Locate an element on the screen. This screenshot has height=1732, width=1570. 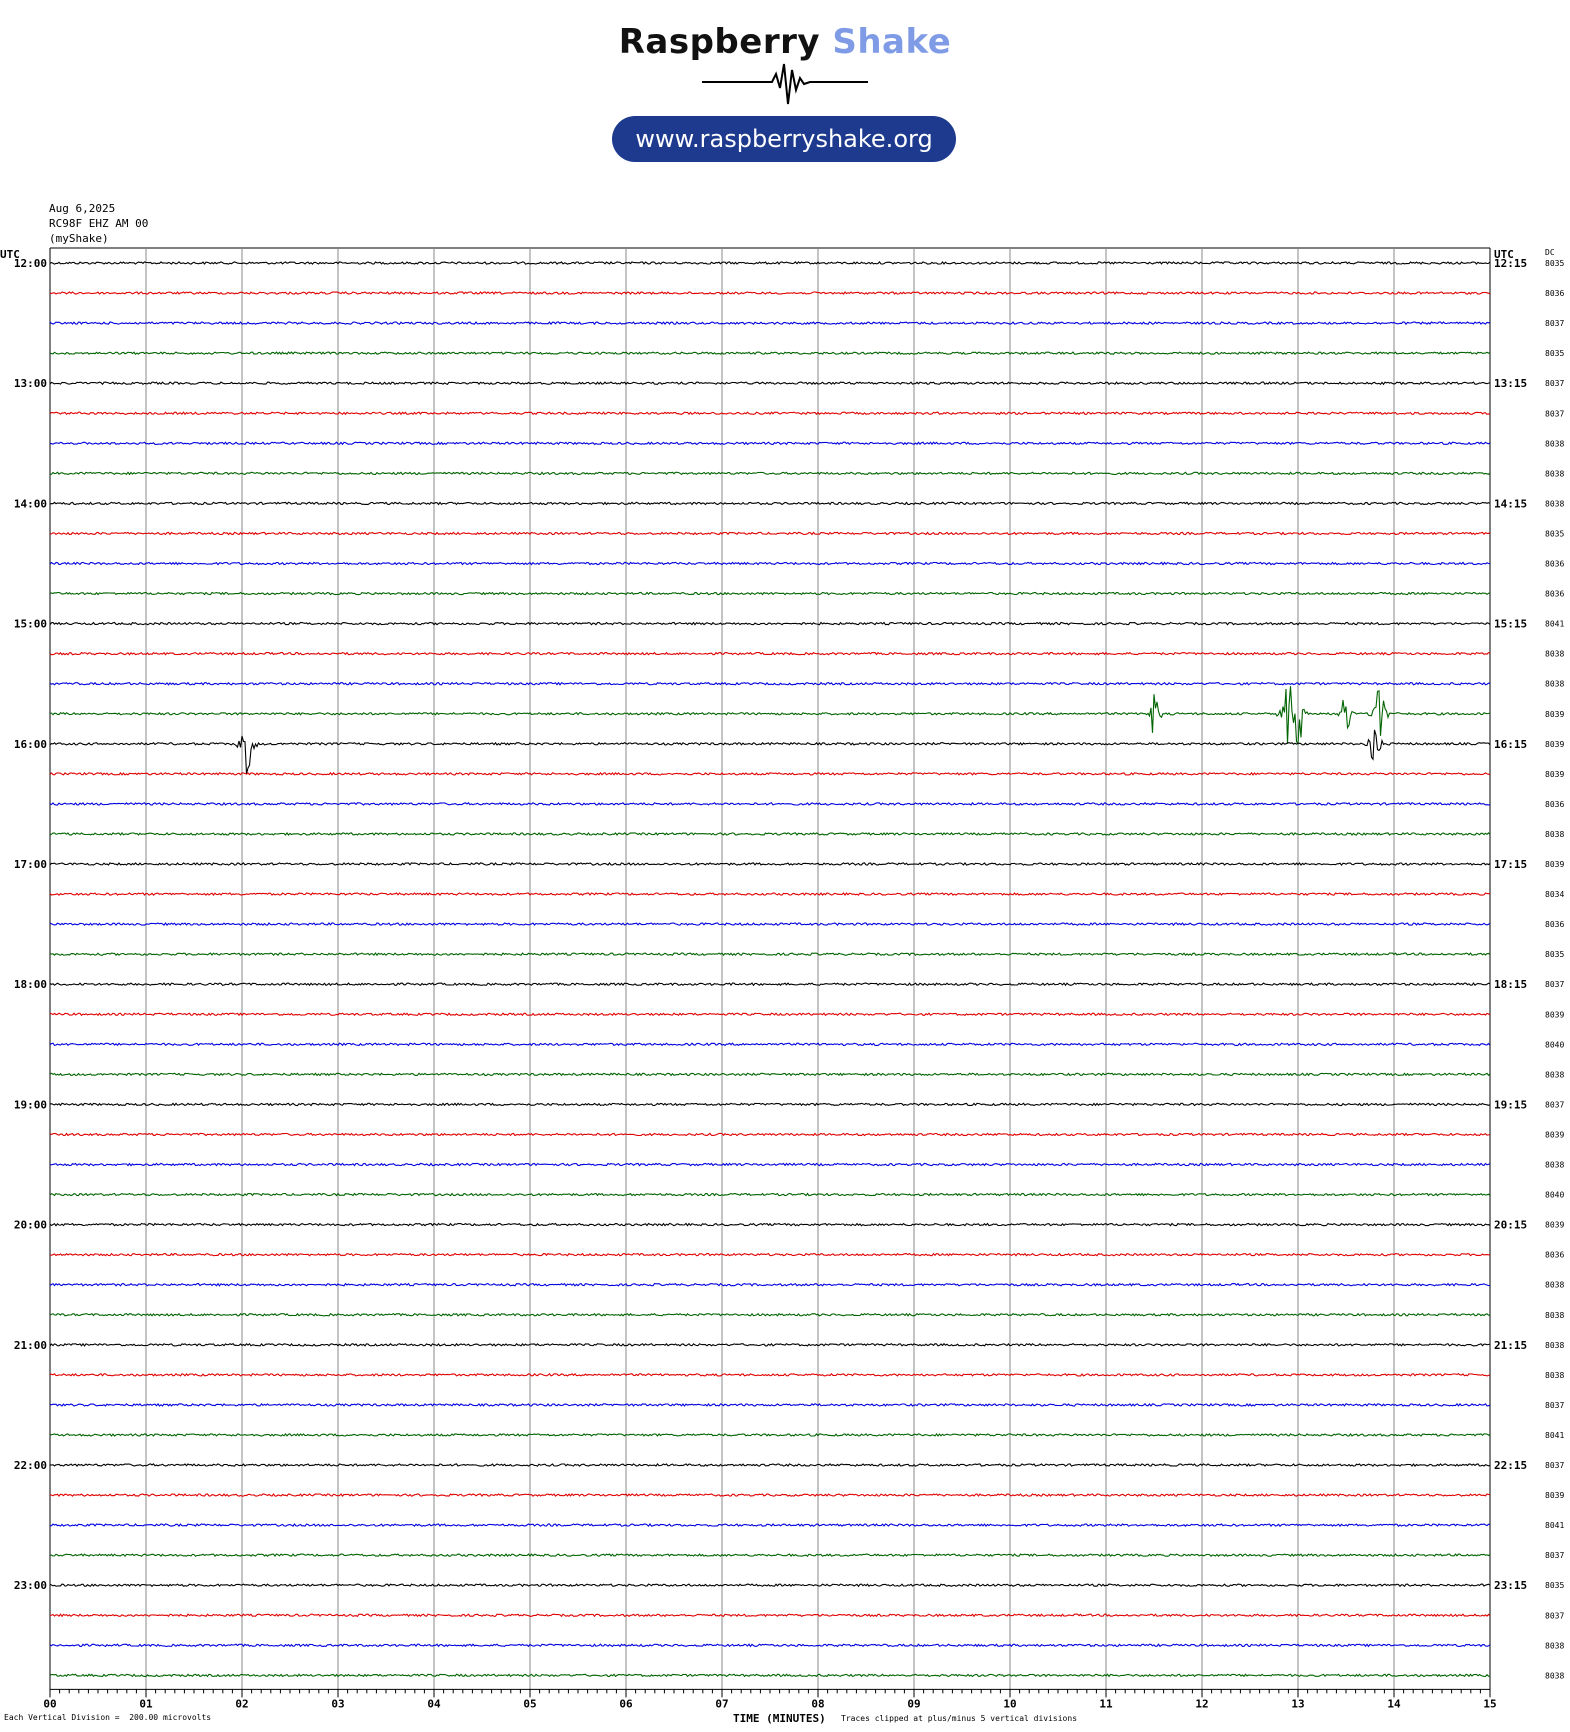
x-tick-label: 10 is located at coordinates (1009, 1703).